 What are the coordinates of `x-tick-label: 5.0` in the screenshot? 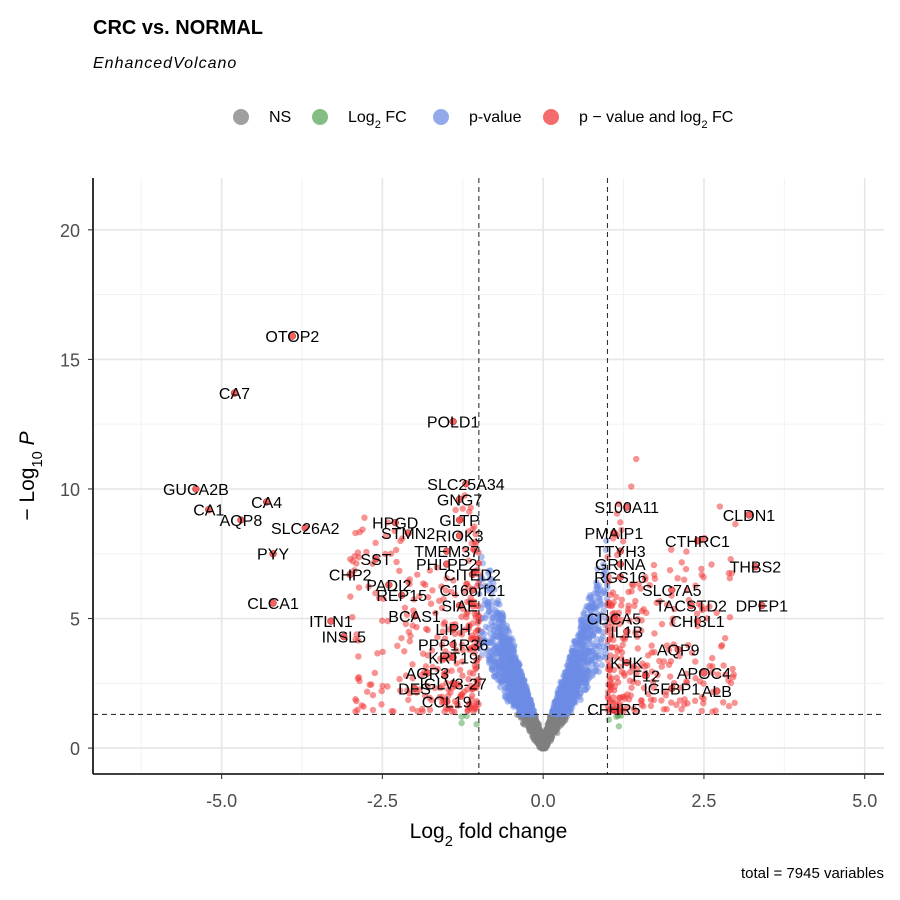 It's located at (864, 801).